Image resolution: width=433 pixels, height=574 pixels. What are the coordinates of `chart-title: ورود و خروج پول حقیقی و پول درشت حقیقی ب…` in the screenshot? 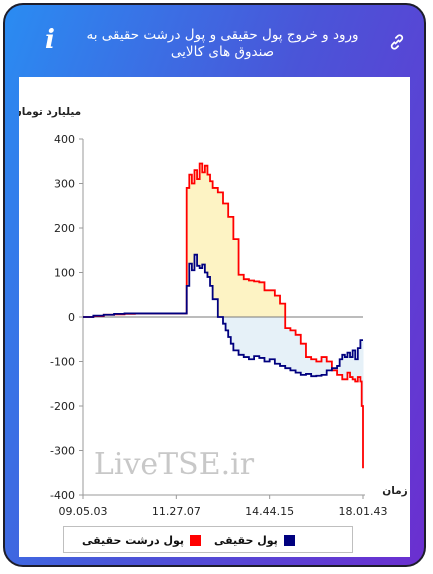 It's located at (222, 43).